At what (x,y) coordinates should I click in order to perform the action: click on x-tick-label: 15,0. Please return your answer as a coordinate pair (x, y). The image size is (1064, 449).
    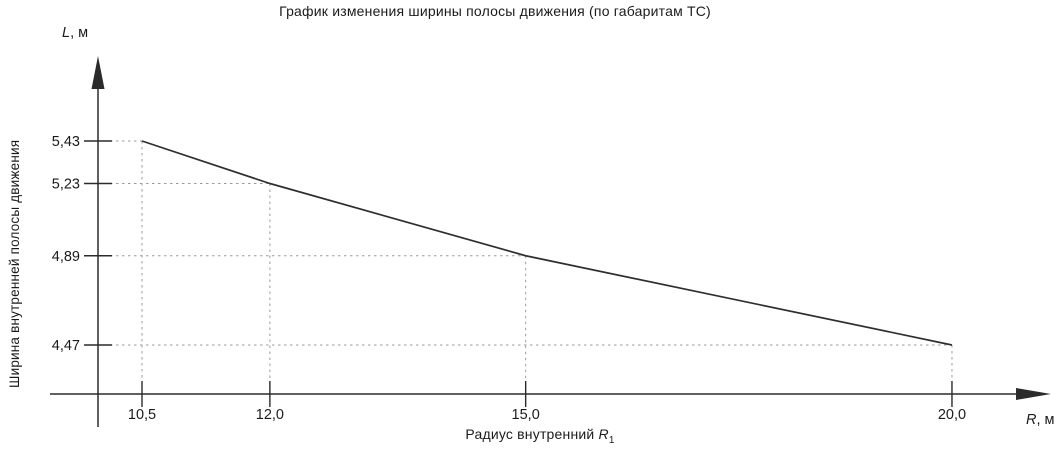
    Looking at the image, I should click on (526, 415).